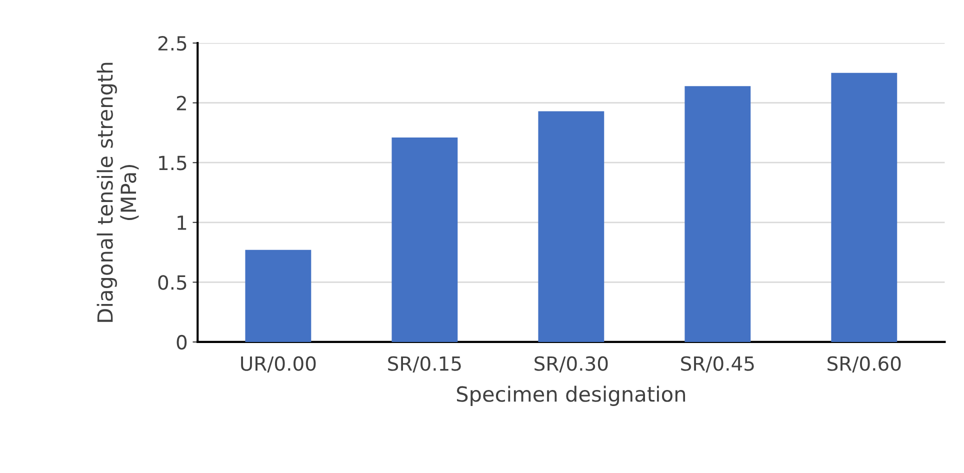  Describe the element at coordinates (182, 223) in the screenshot. I see `y-tick-label: 1` at that location.